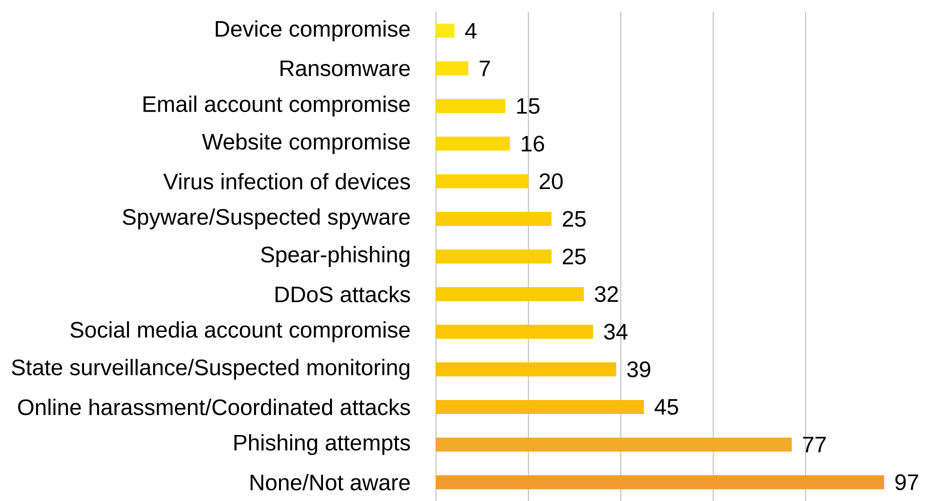  Describe the element at coordinates (638, 369) in the screenshot. I see `data-label: 39` at that location.